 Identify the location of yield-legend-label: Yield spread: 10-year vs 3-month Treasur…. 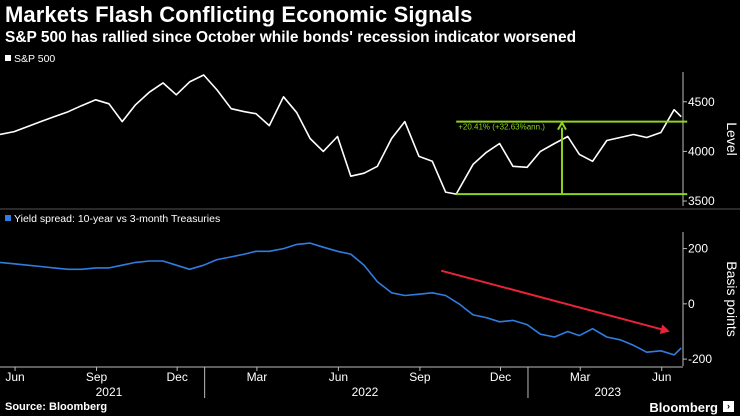
(117, 219).